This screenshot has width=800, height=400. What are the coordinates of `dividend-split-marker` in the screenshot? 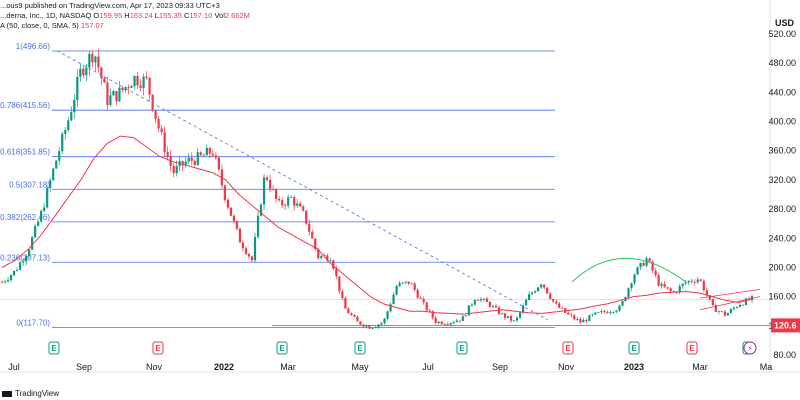 It's located at (750, 348).